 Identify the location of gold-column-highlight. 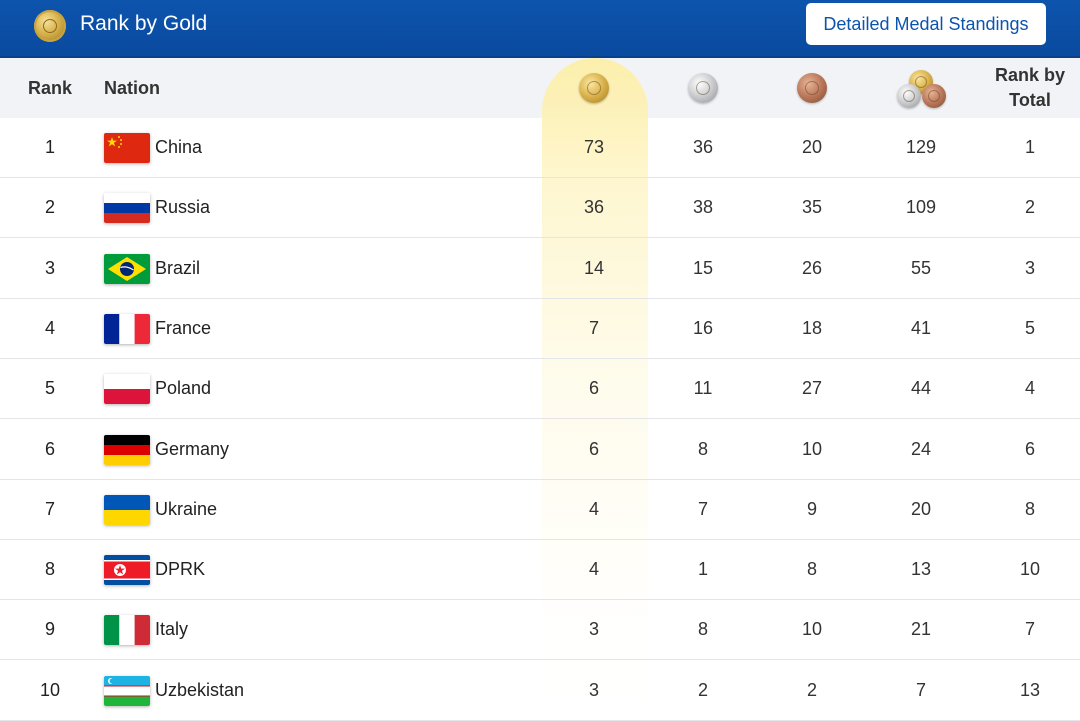
(595, 388).